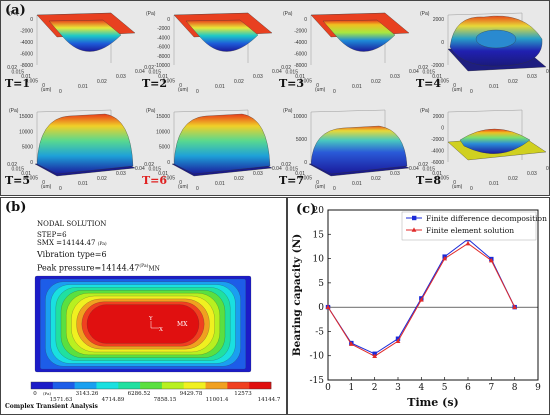 The height and width of the screenshot is (415, 550). Describe the element at coordinates (72, 254) in the screenshot. I see `nodal-vibration-type: Vibration type=6` at that location.